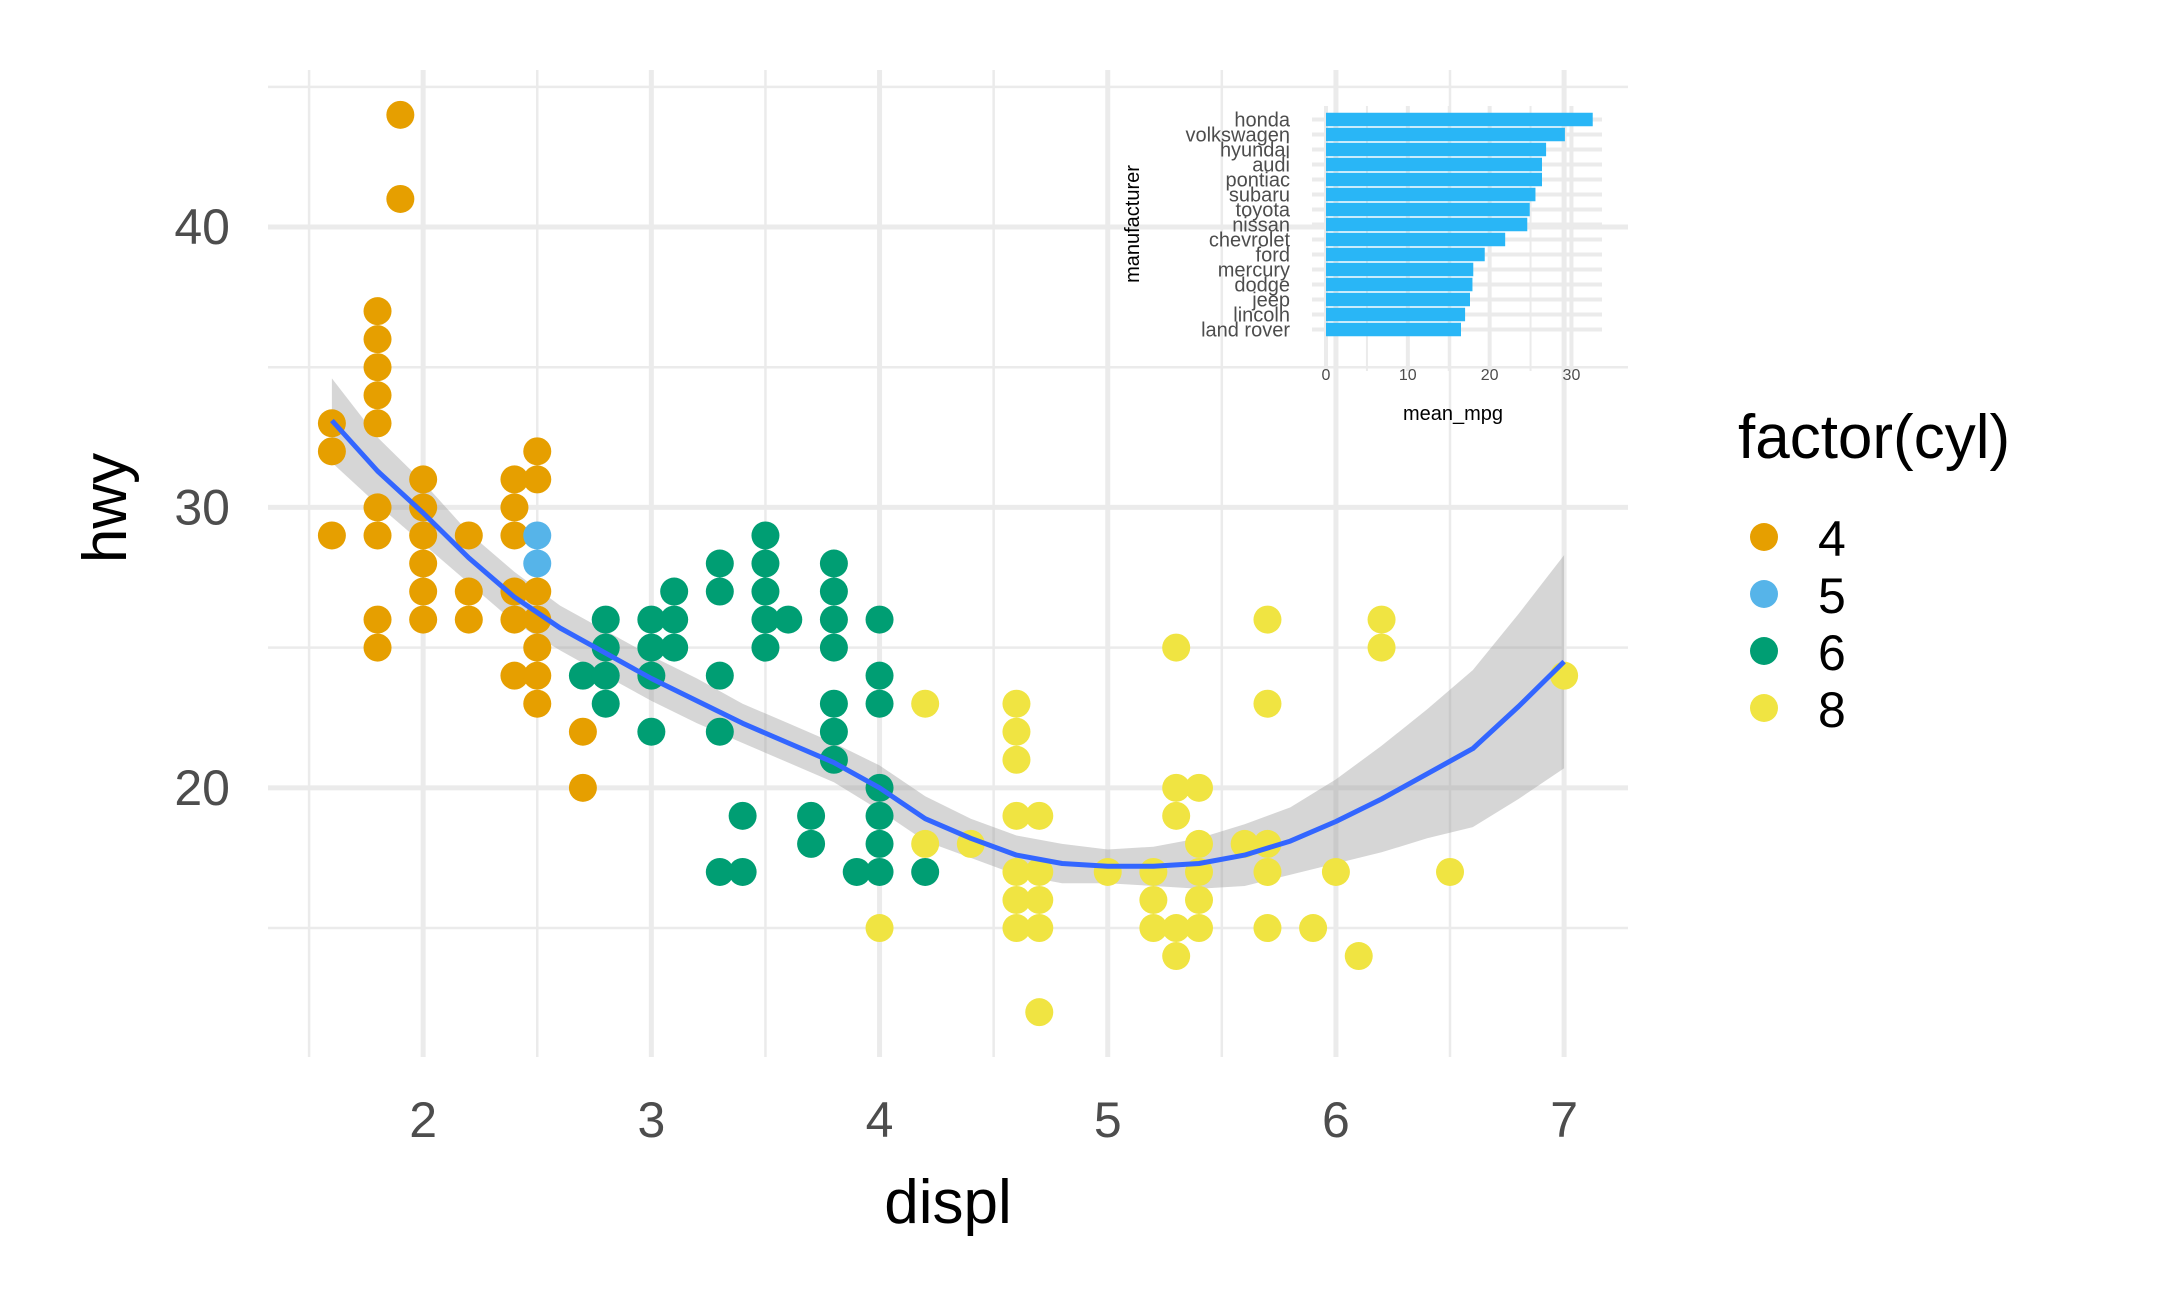  Describe the element at coordinates (880, 1120) in the screenshot. I see `x-tick-label: 4` at that location.